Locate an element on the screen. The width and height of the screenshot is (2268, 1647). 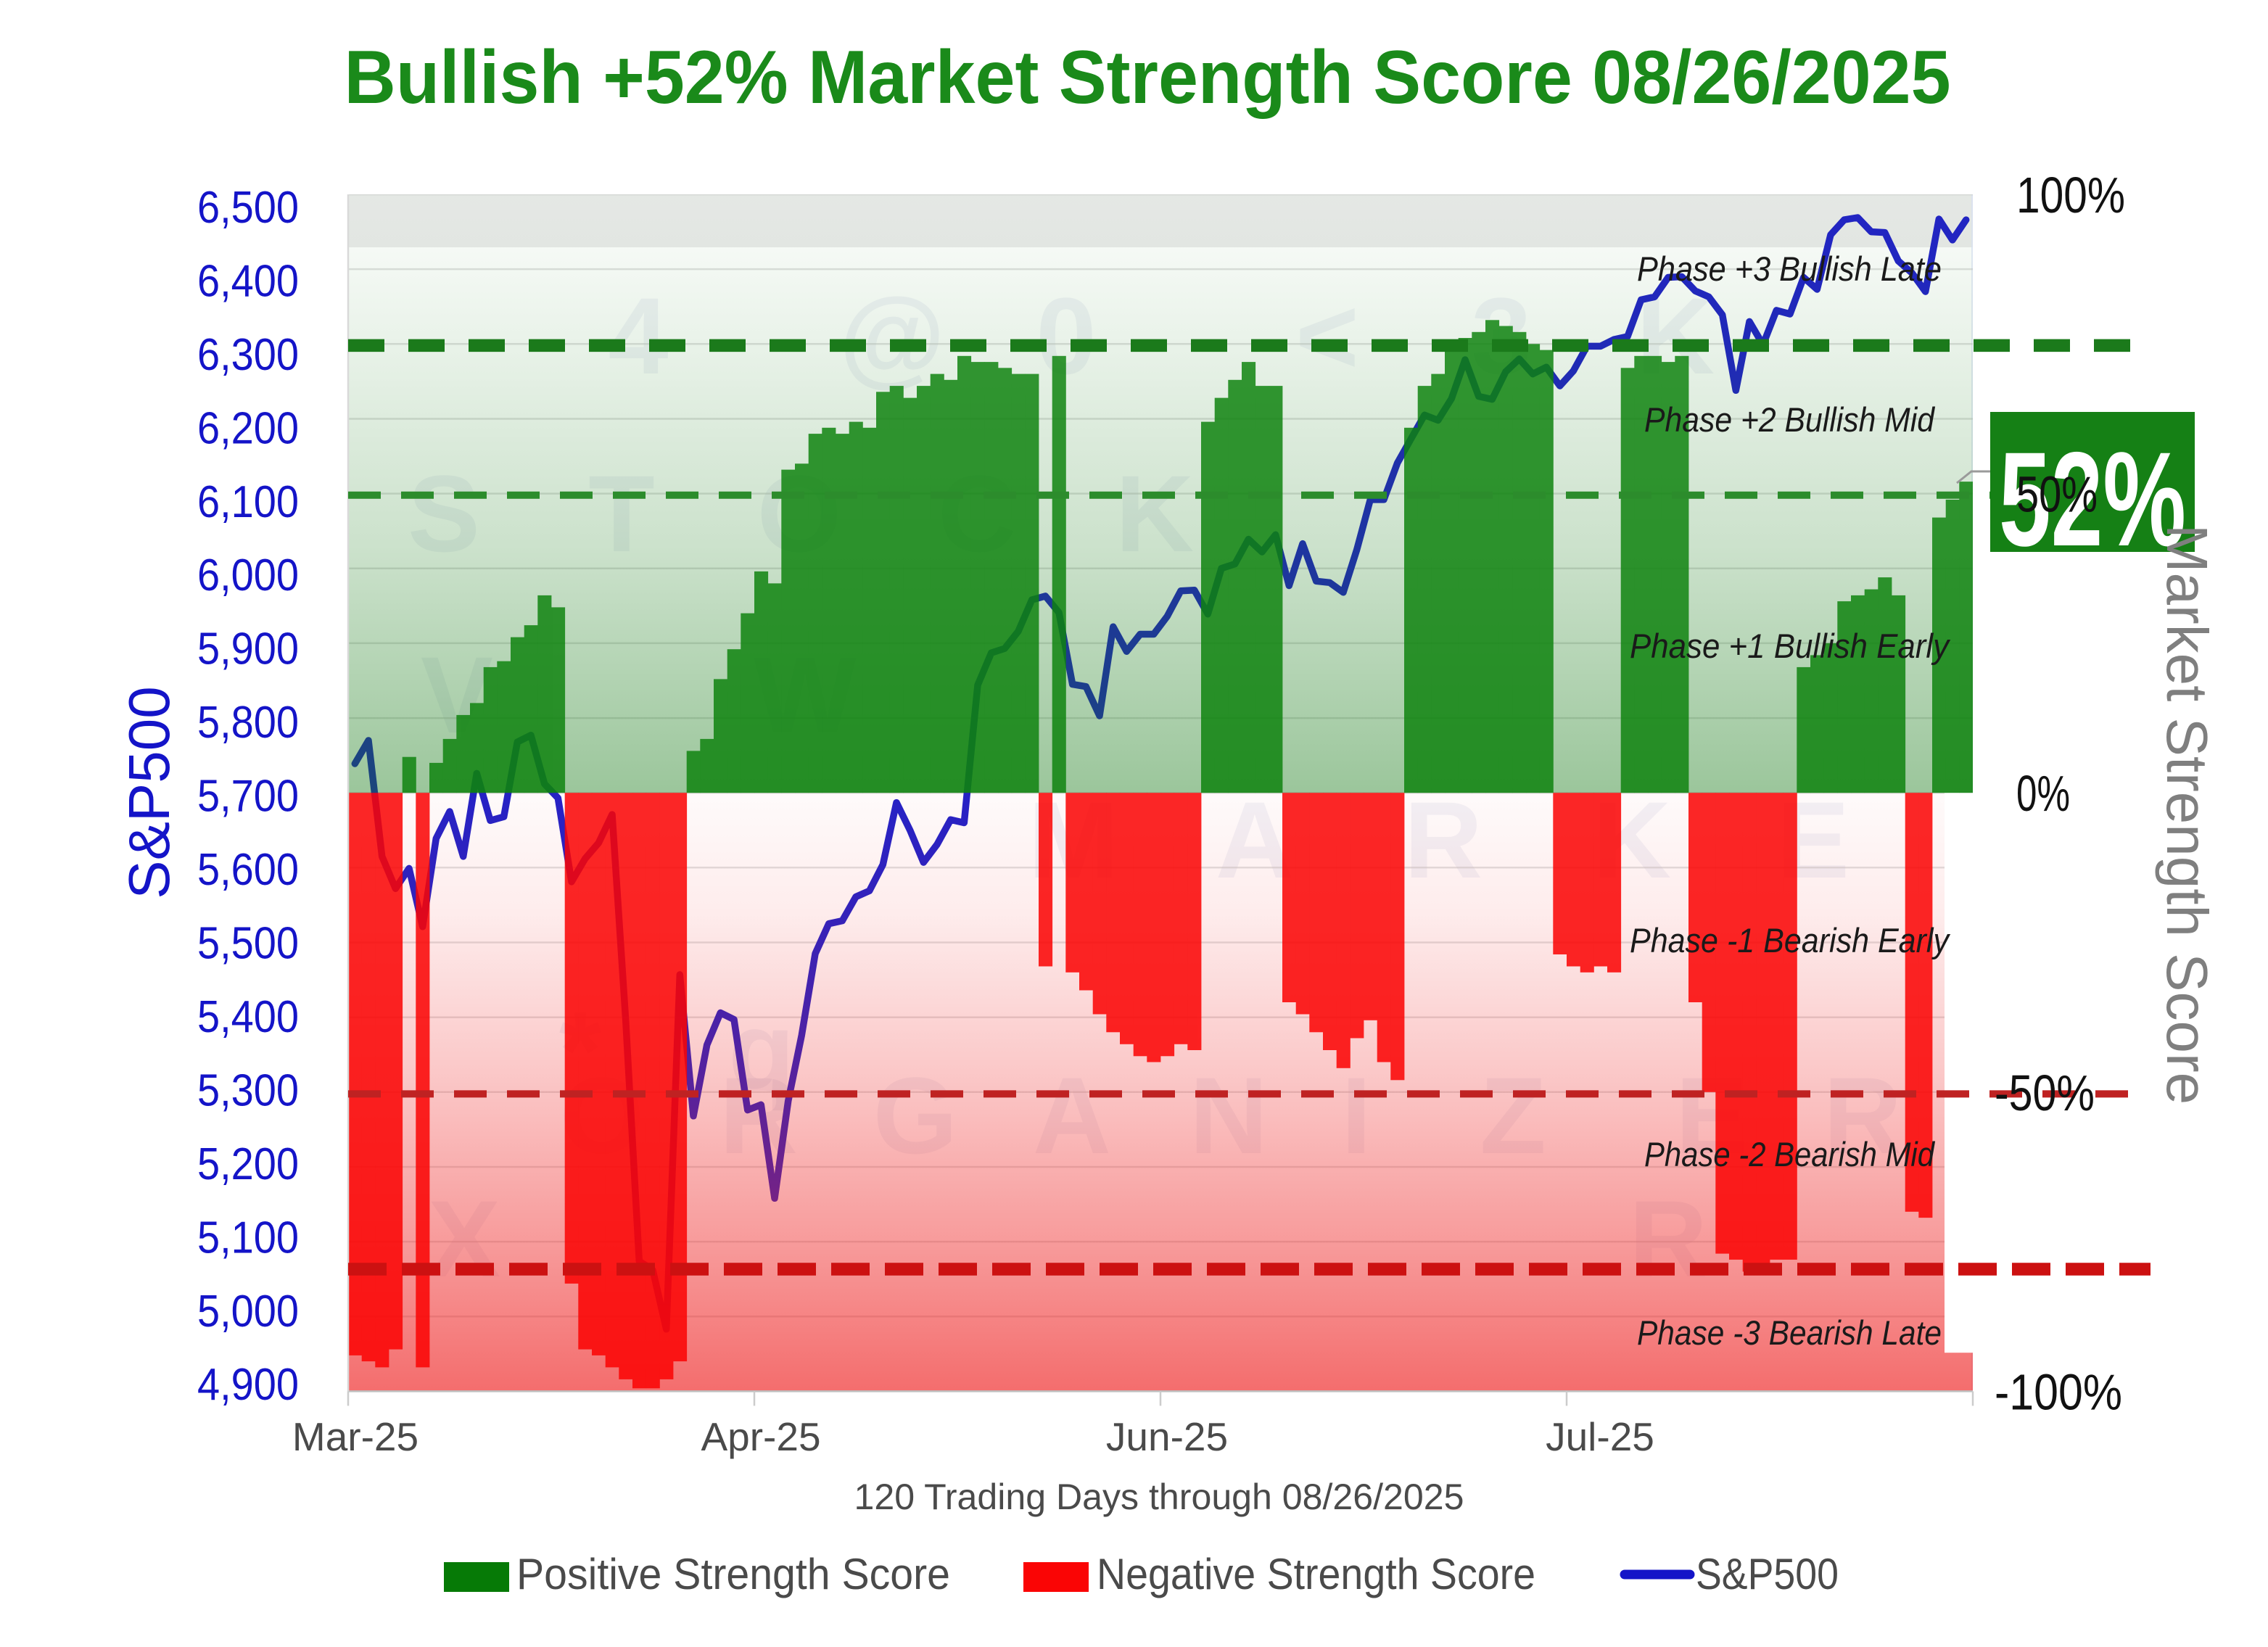
svg-text: Phase +1 Bullish Early is located at coordinates (1790, 646).